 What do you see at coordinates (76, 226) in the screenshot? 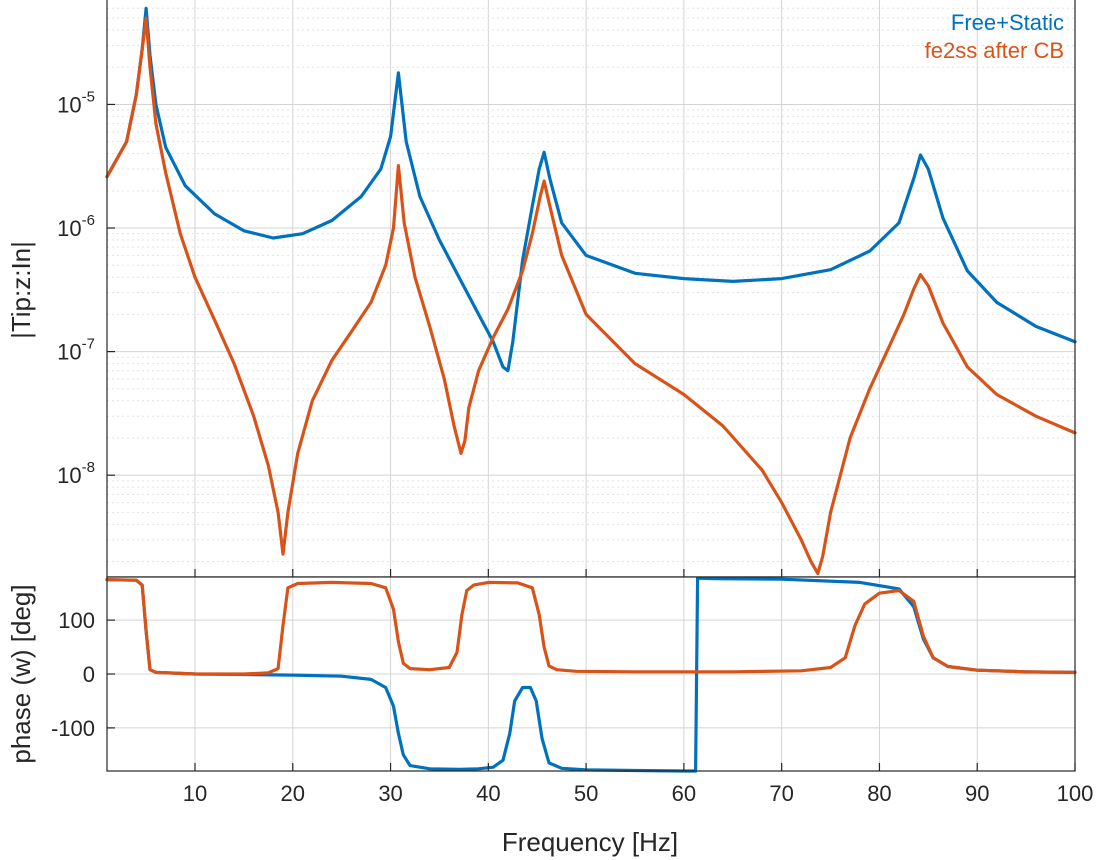
I see `magnitude-y-tick-label: 10⁻⁶` at bounding box center [76, 226].